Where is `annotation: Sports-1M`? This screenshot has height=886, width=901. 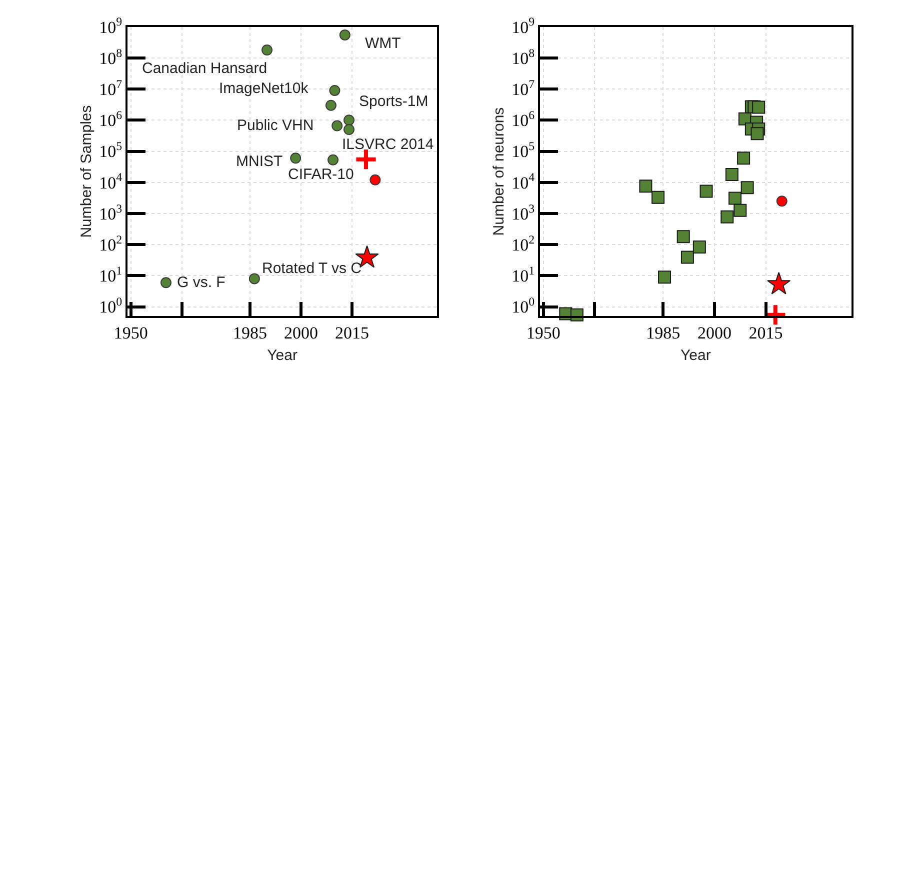
annotation: Sports-1M is located at coordinates (393, 101).